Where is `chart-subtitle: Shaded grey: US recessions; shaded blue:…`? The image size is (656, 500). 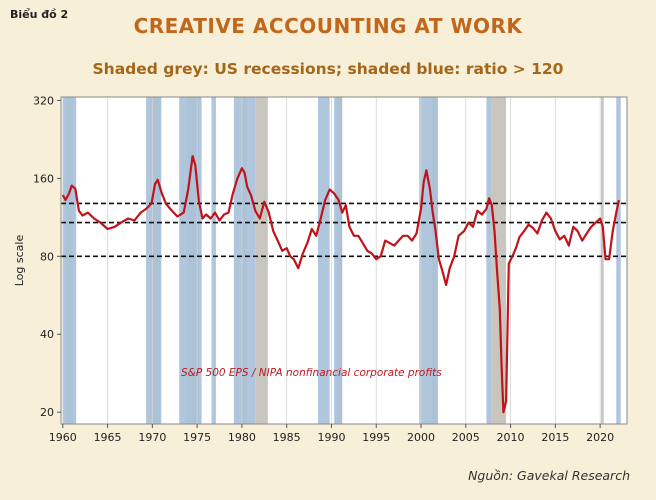 chart-subtitle: Shaded grey: US recessions; shaded blue:… is located at coordinates (328, 69).